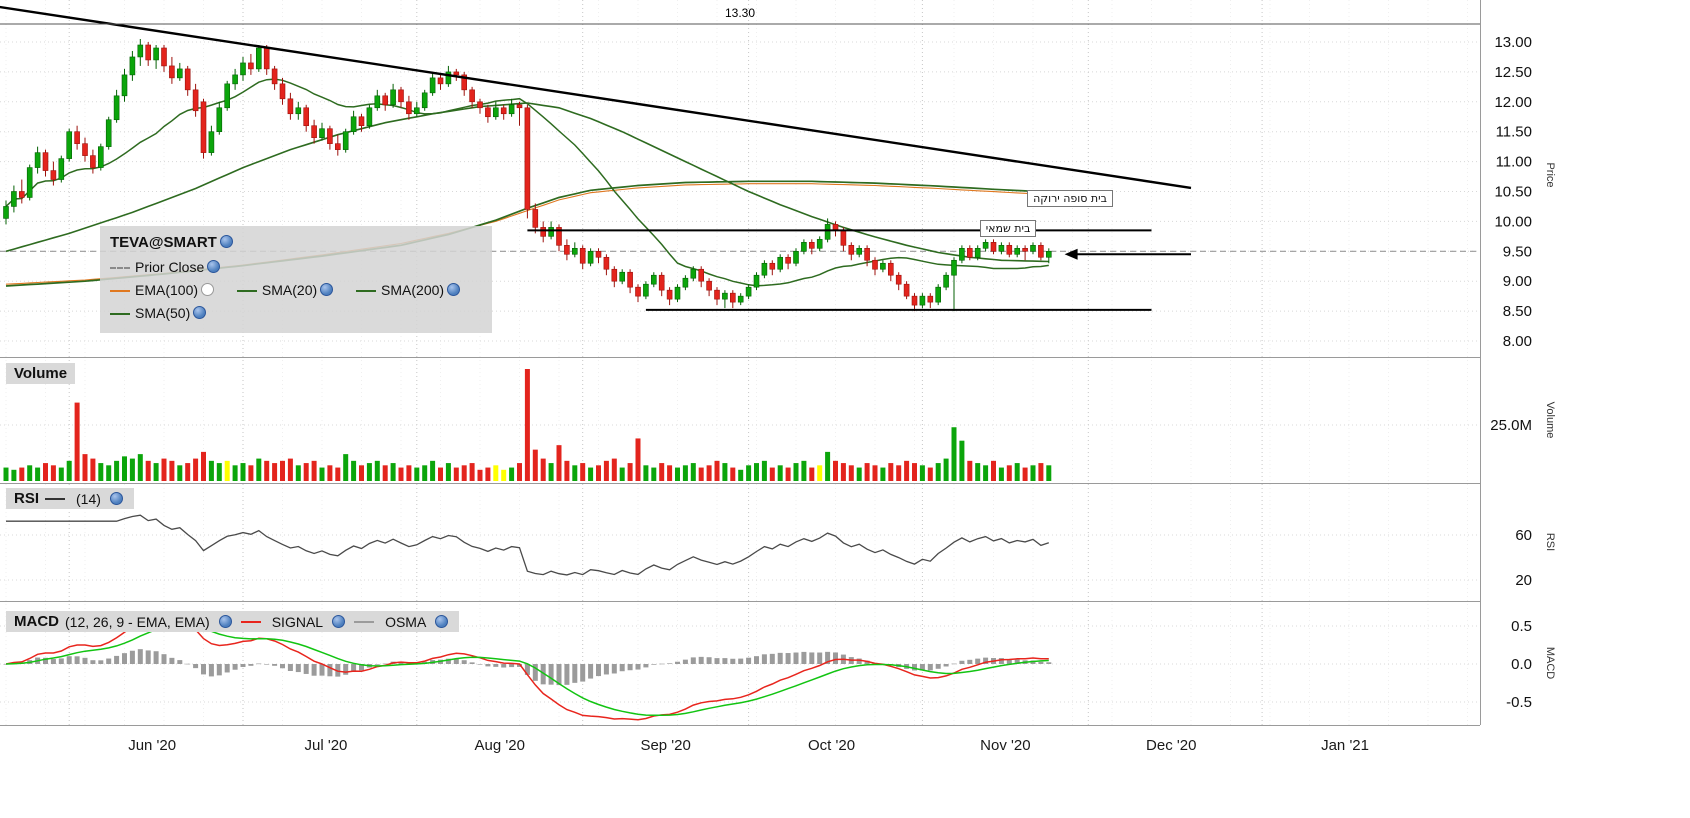  I want to click on arrow-head-icon, so click(1071, 254).